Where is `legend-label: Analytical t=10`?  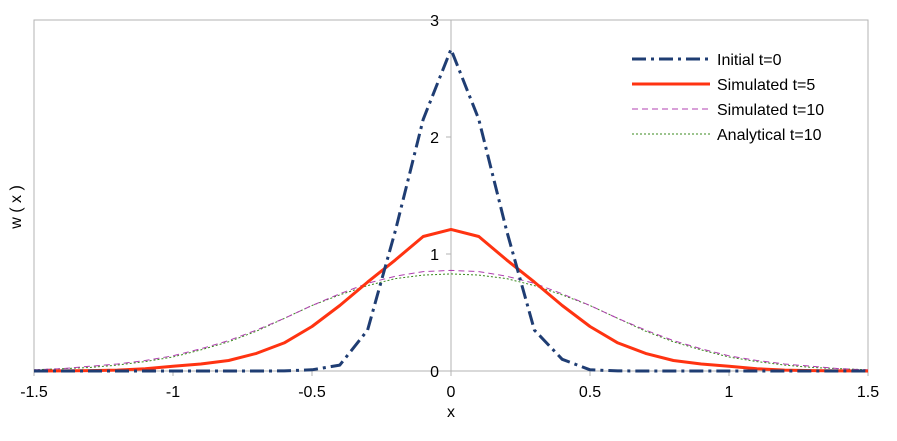
legend-label: Analytical t=10 is located at coordinates (769, 135).